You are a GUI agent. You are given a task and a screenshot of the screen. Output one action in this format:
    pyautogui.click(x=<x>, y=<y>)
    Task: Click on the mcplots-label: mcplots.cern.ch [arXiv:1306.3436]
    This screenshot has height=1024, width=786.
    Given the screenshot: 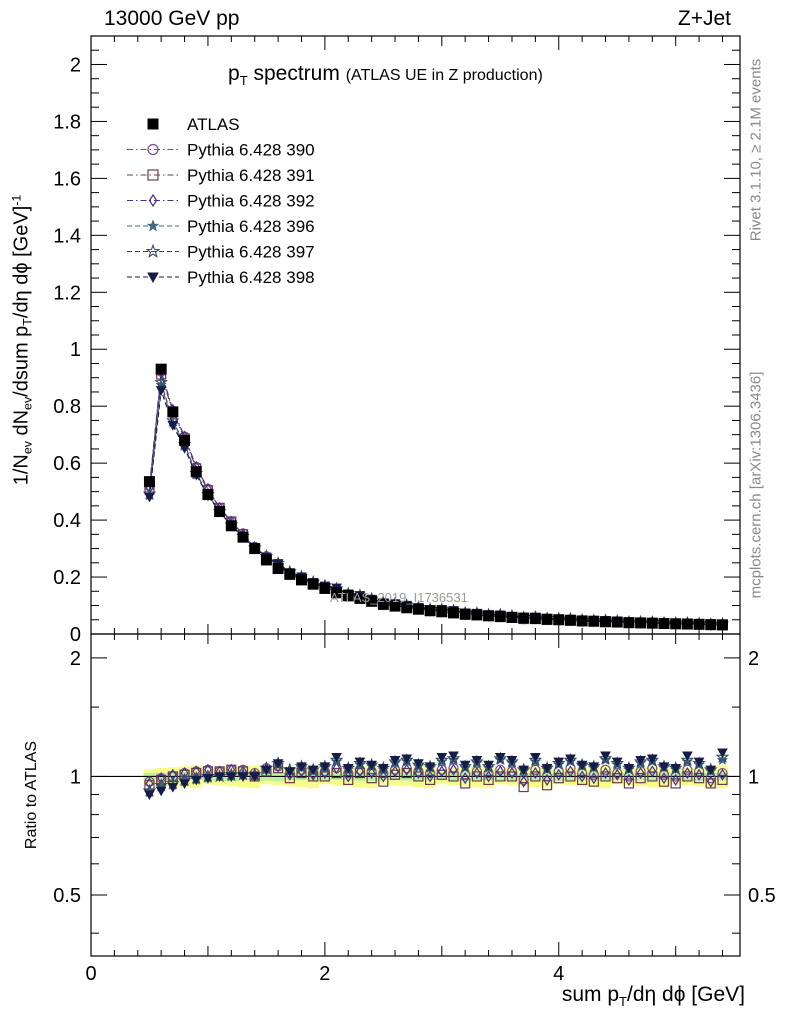 What is the action you would take?
    pyautogui.click(x=756, y=485)
    